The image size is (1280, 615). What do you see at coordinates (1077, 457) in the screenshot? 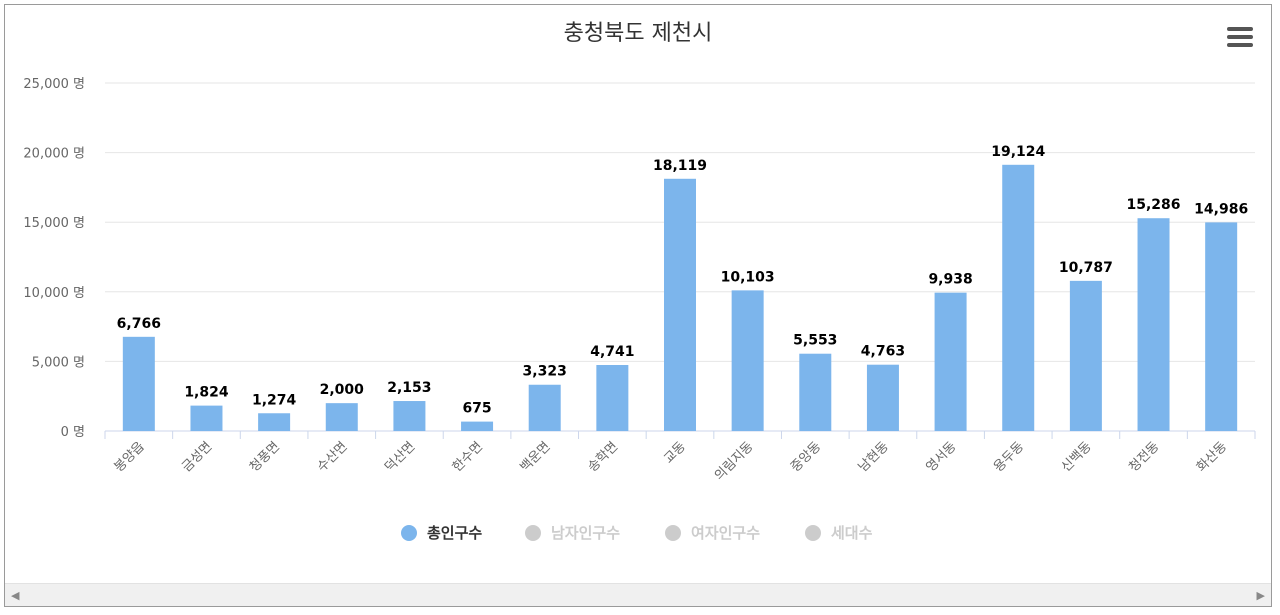
I see `x-tick-label: 신백동` at bounding box center [1077, 457].